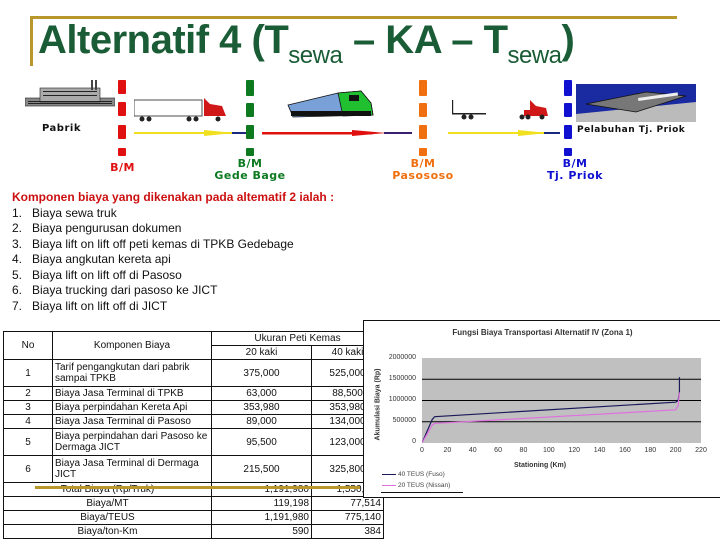 This screenshot has height=540, width=720. What do you see at coordinates (636, 103) in the screenshot?
I see `port-icon` at bounding box center [636, 103].